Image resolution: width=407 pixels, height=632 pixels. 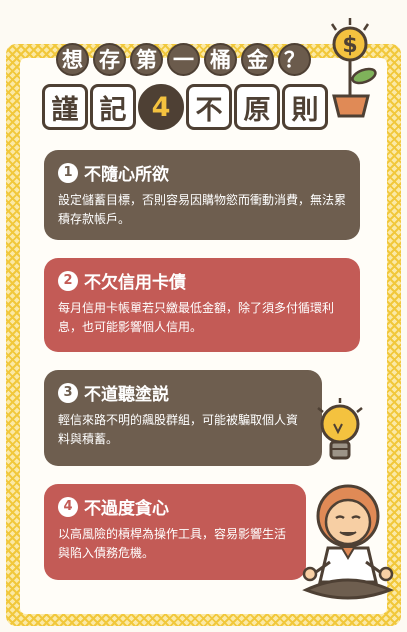 What do you see at coordinates (257, 59) in the screenshot?
I see `title-char: 金` at bounding box center [257, 59].